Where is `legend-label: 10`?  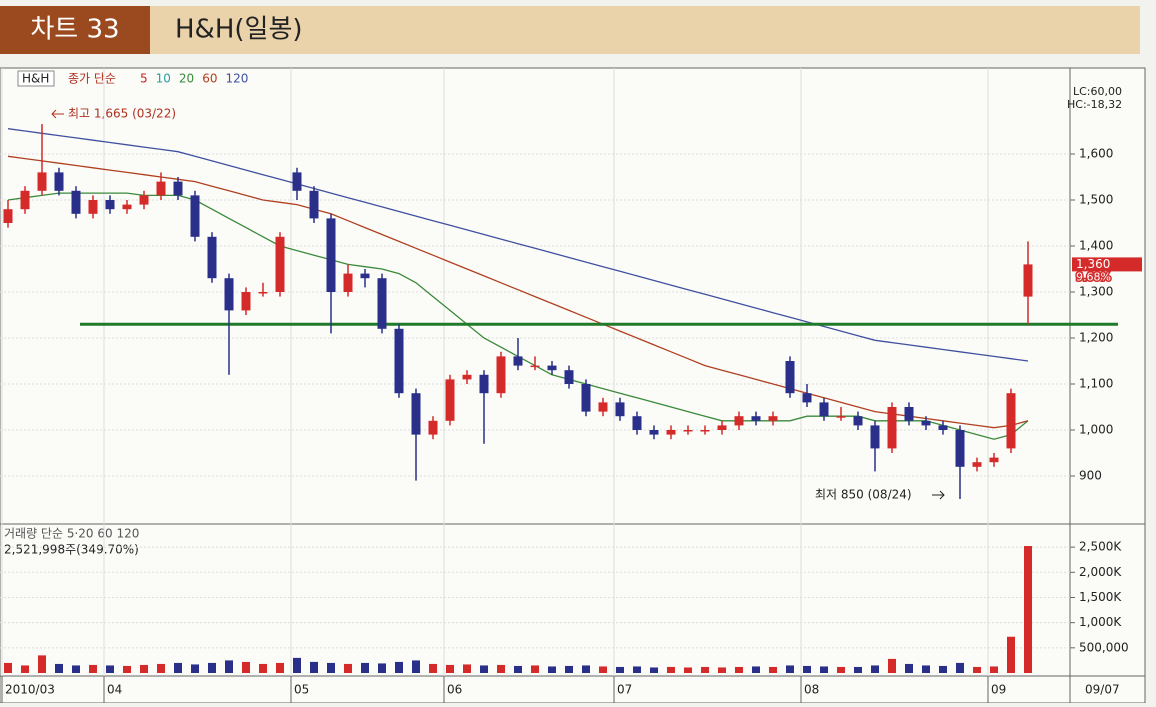
legend-label: 10 is located at coordinates (163, 79).